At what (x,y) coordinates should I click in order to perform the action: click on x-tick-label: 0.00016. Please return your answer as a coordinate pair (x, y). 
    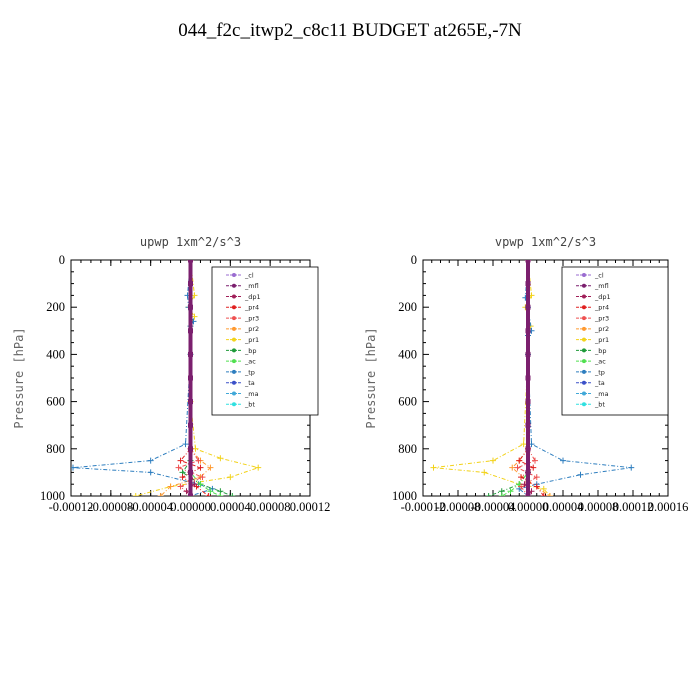
    Looking at the image, I should click on (668, 507).